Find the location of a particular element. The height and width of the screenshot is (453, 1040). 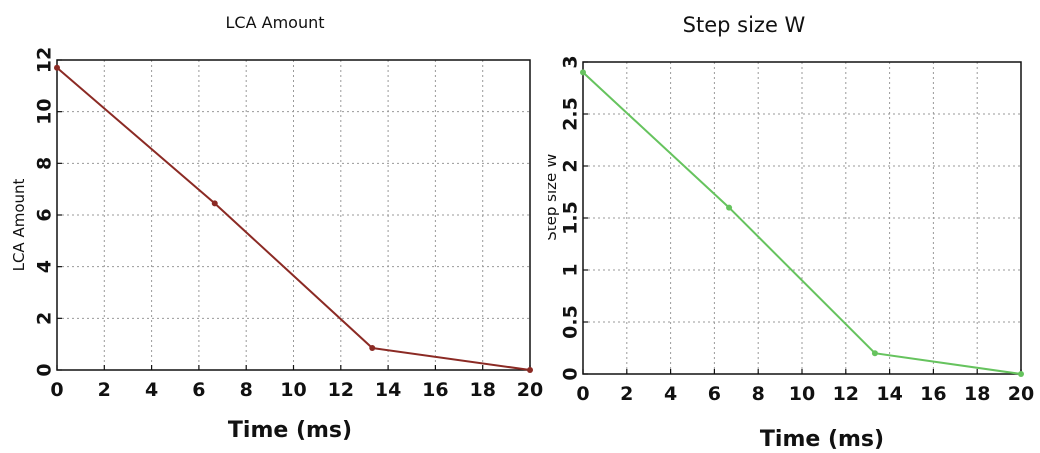

y-tick-label: 1.5 is located at coordinates (571, 218).